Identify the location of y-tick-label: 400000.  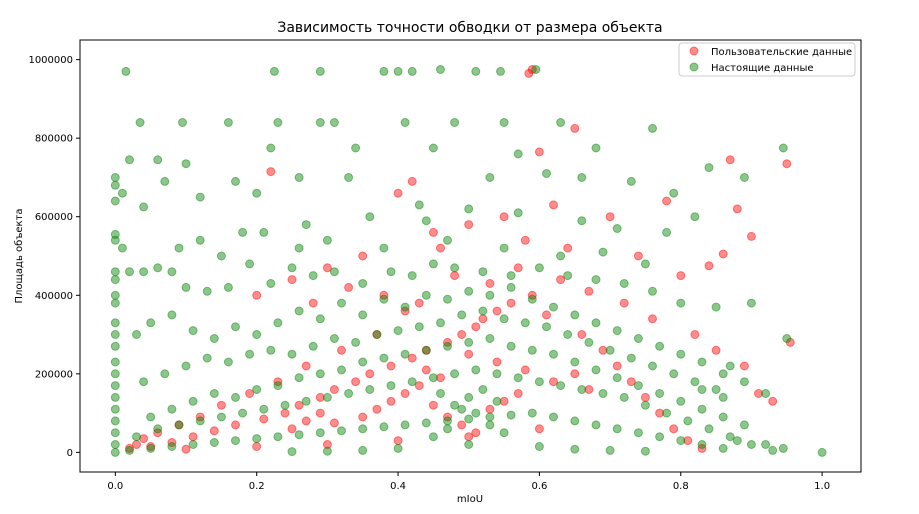
(54, 296).